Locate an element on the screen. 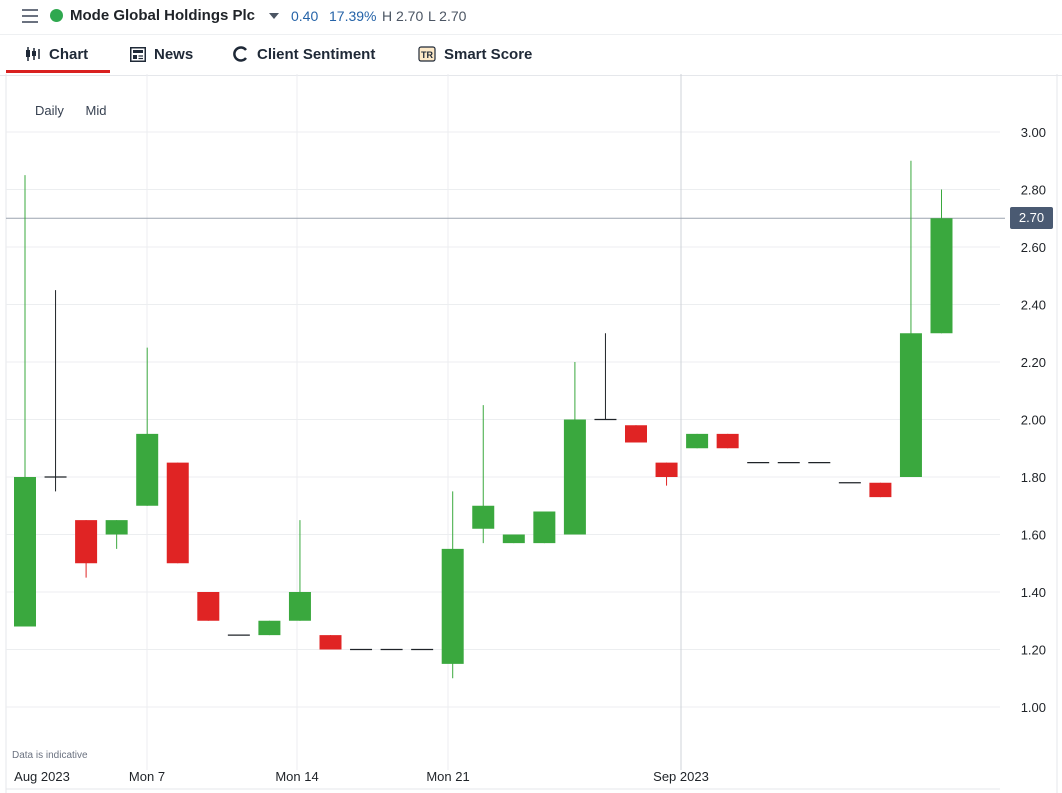  y-tick-label: 1.40 is located at coordinates (1033, 592).